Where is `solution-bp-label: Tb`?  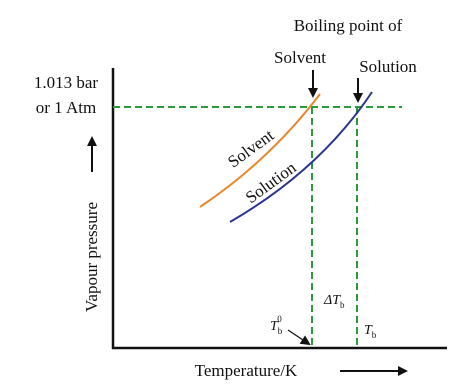
solution-bp-label: Tb is located at coordinates (370, 331).